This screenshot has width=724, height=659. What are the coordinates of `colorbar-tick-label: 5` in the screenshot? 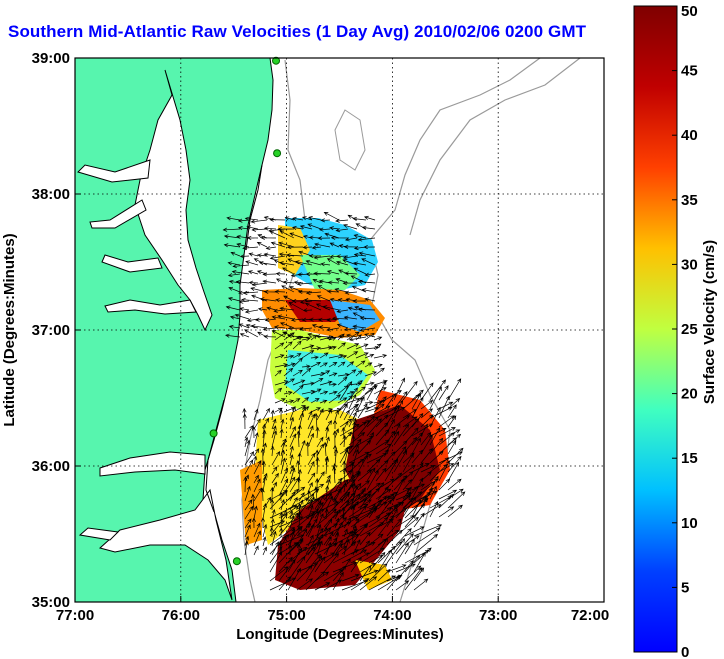 It's located at (685, 587).